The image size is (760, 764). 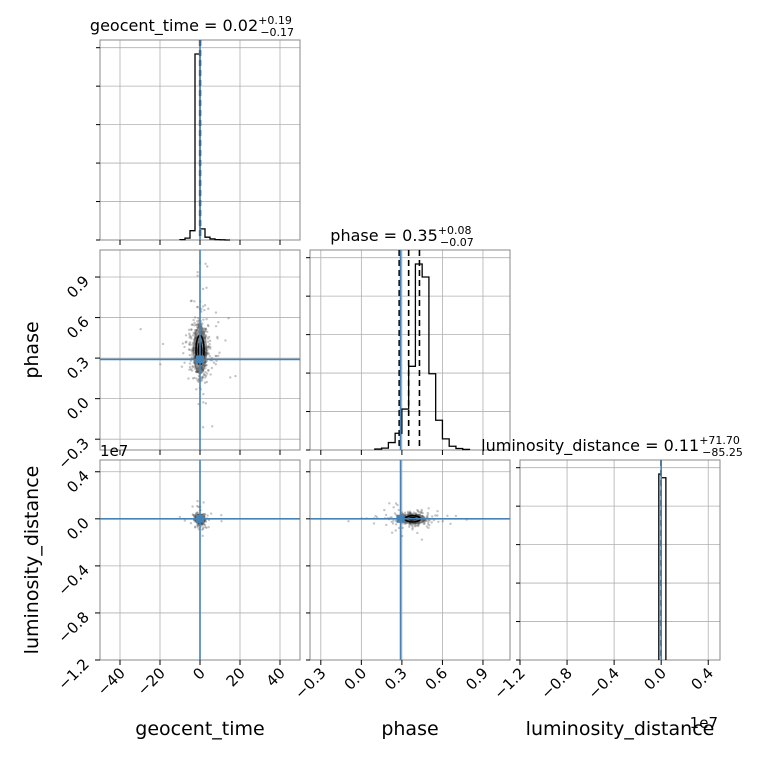 I want to click on y-tick-label: 0.0, so click(x=78, y=409).